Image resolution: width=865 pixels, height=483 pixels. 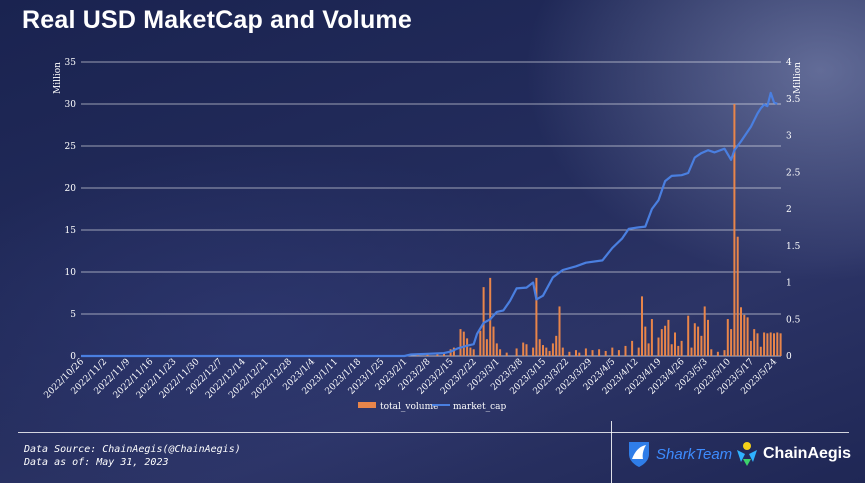 I want to click on left-tick-label: 10, so click(x=71, y=273).